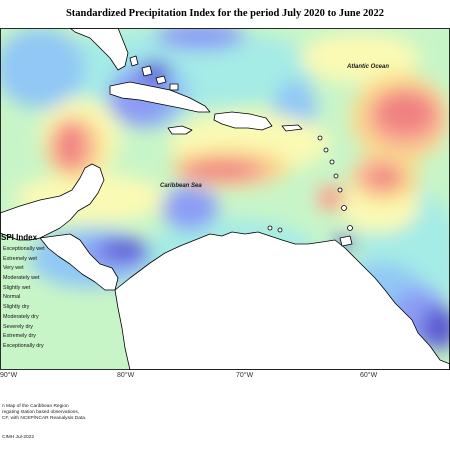 The image size is (450, 450). Describe the element at coordinates (243, 121) in the screenshot. I see `hispaniola` at that location.